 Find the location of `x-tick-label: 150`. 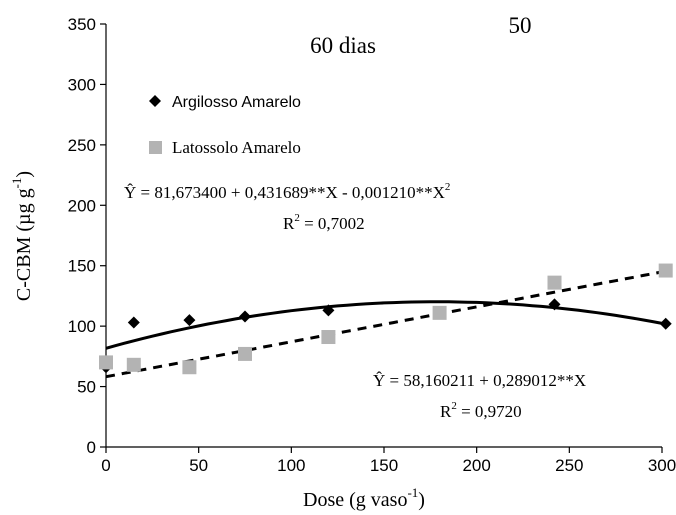

x-tick-label: 150 is located at coordinates (384, 465).